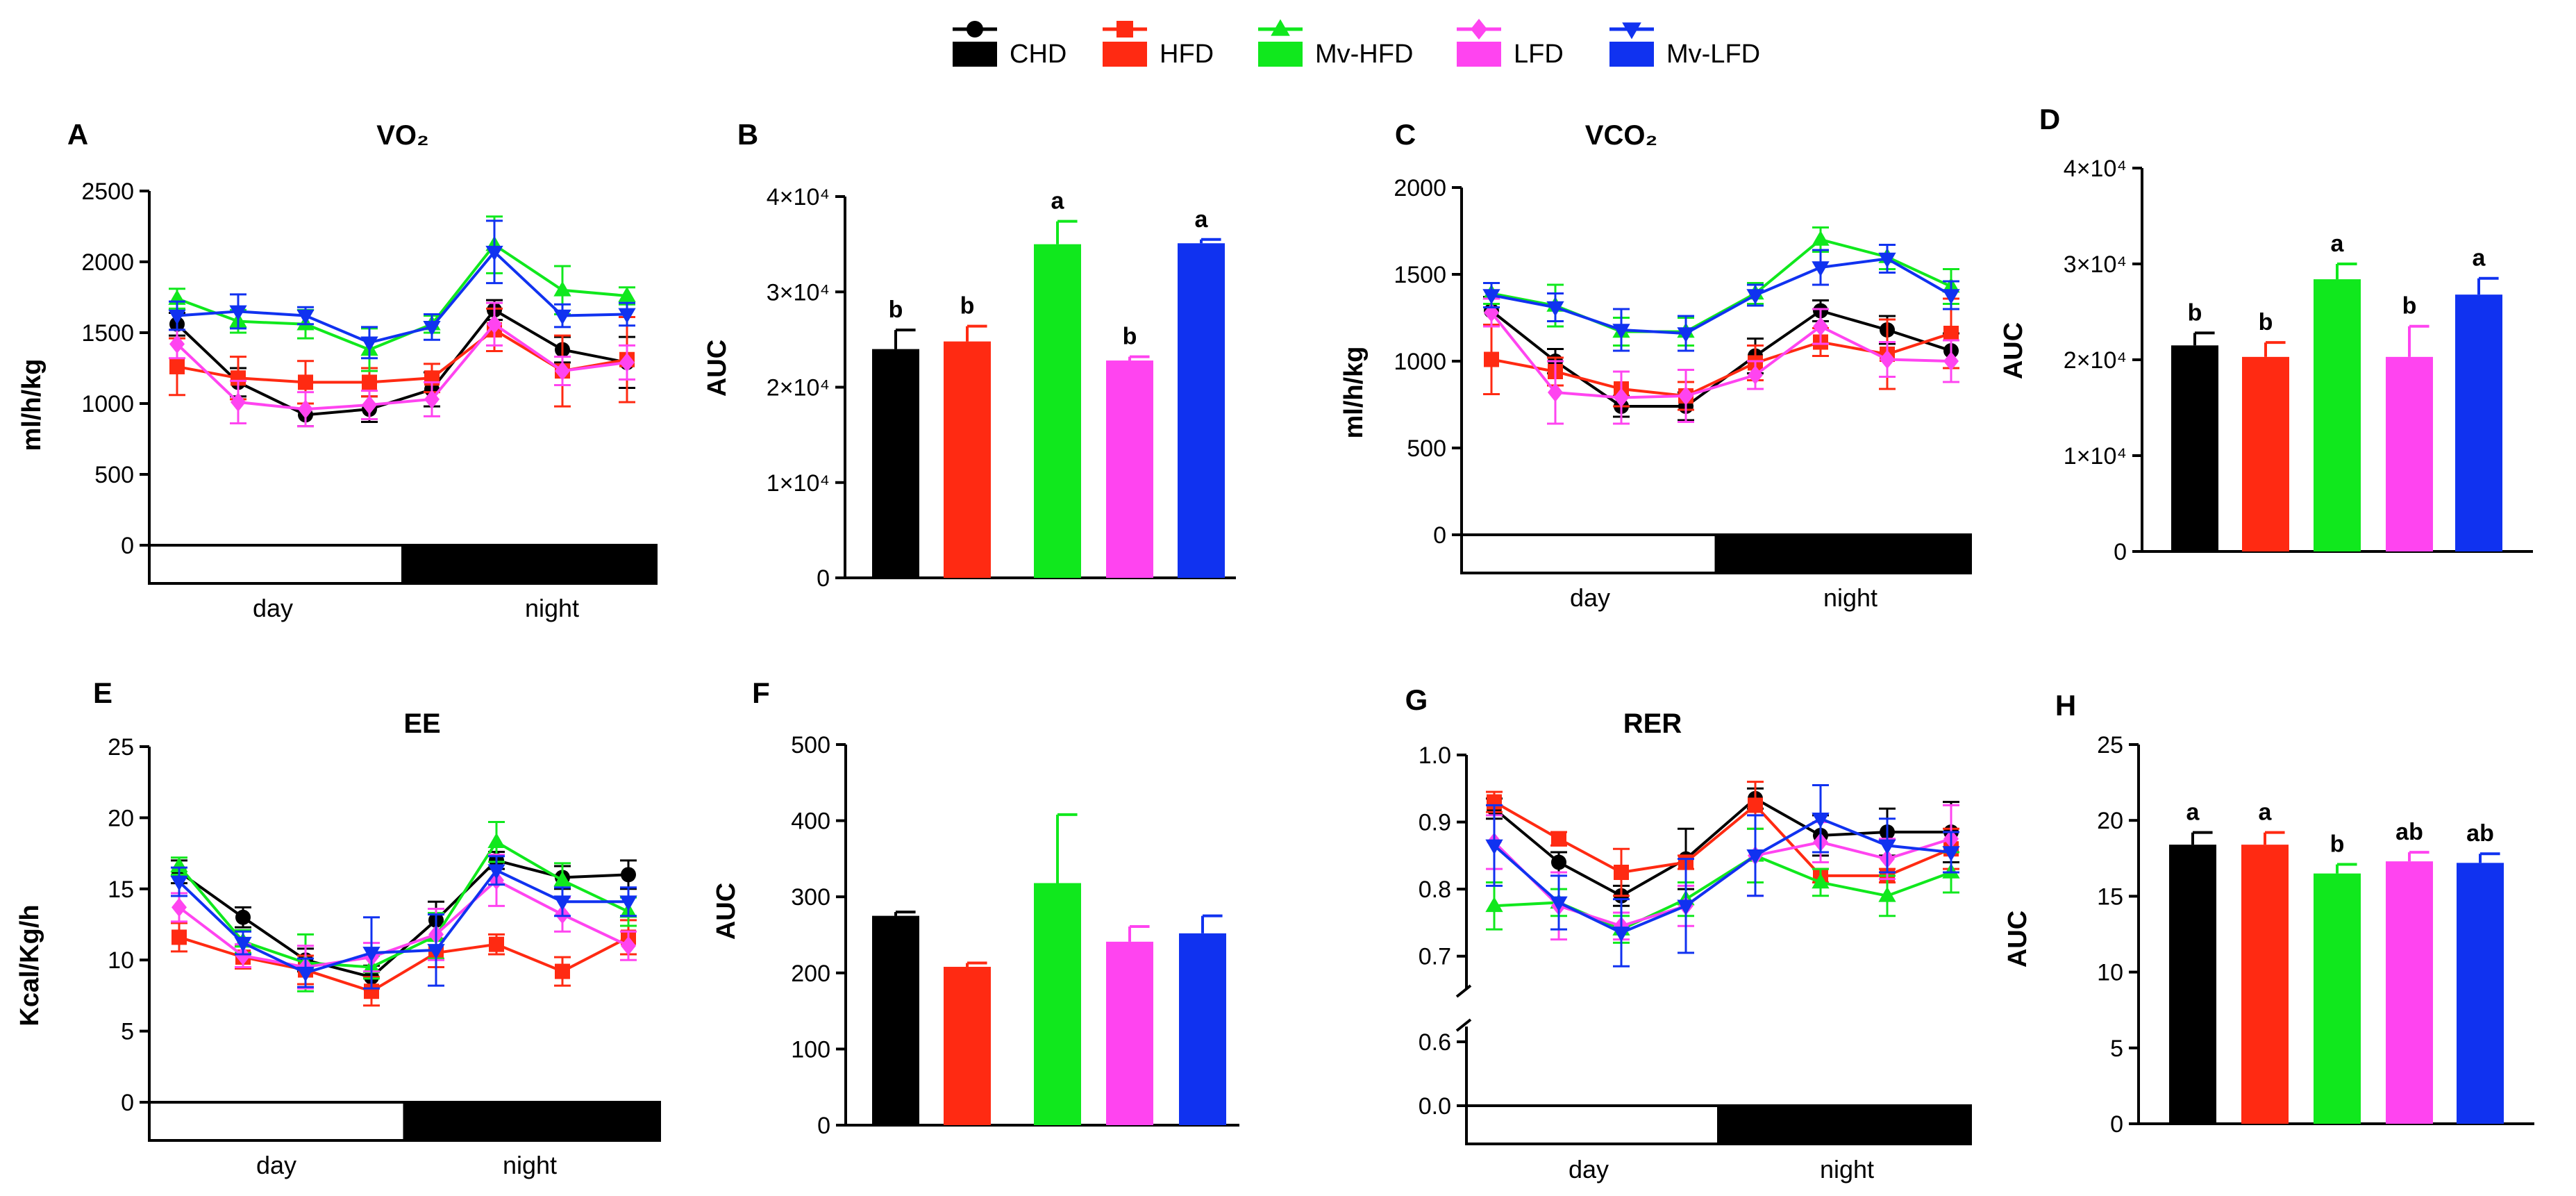 The image size is (2576, 1196). I want to click on y-tick-label: 2000, so click(107, 262).